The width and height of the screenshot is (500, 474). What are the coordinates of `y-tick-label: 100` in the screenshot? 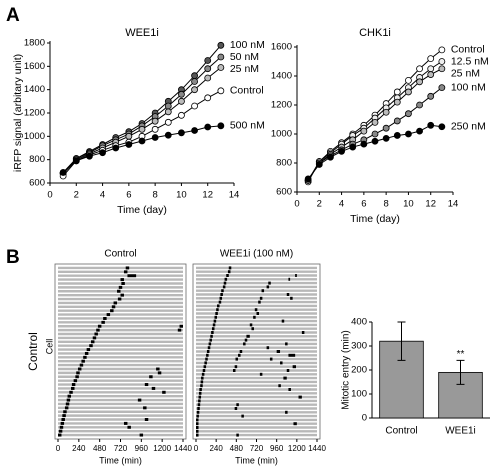 It's located at (359, 394).